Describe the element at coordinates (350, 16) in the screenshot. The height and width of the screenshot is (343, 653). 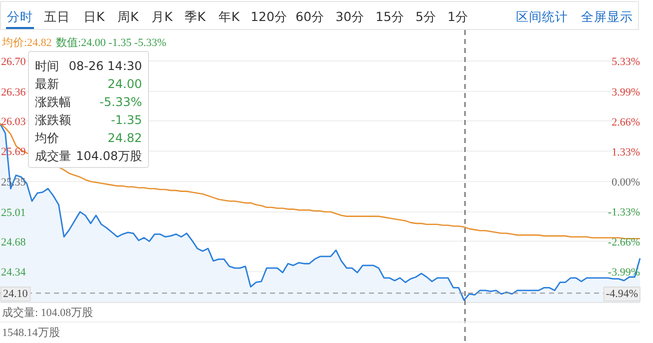
I see `text: 30分` at that location.